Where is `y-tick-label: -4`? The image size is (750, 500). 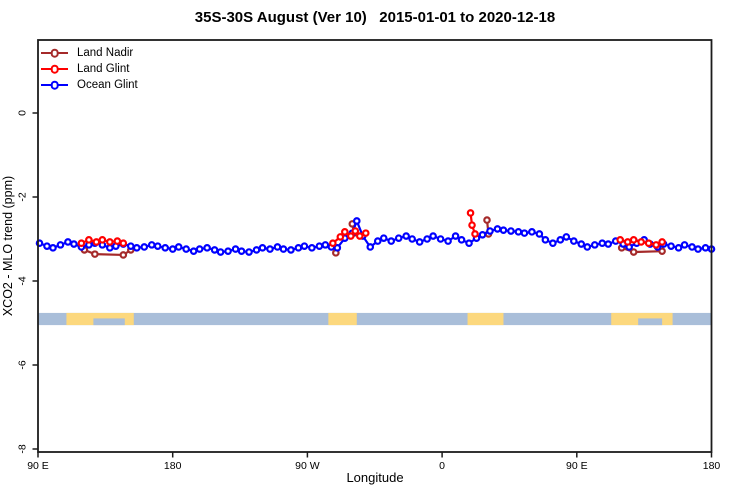
y-tick-label: -4 is located at coordinates (23, 280).